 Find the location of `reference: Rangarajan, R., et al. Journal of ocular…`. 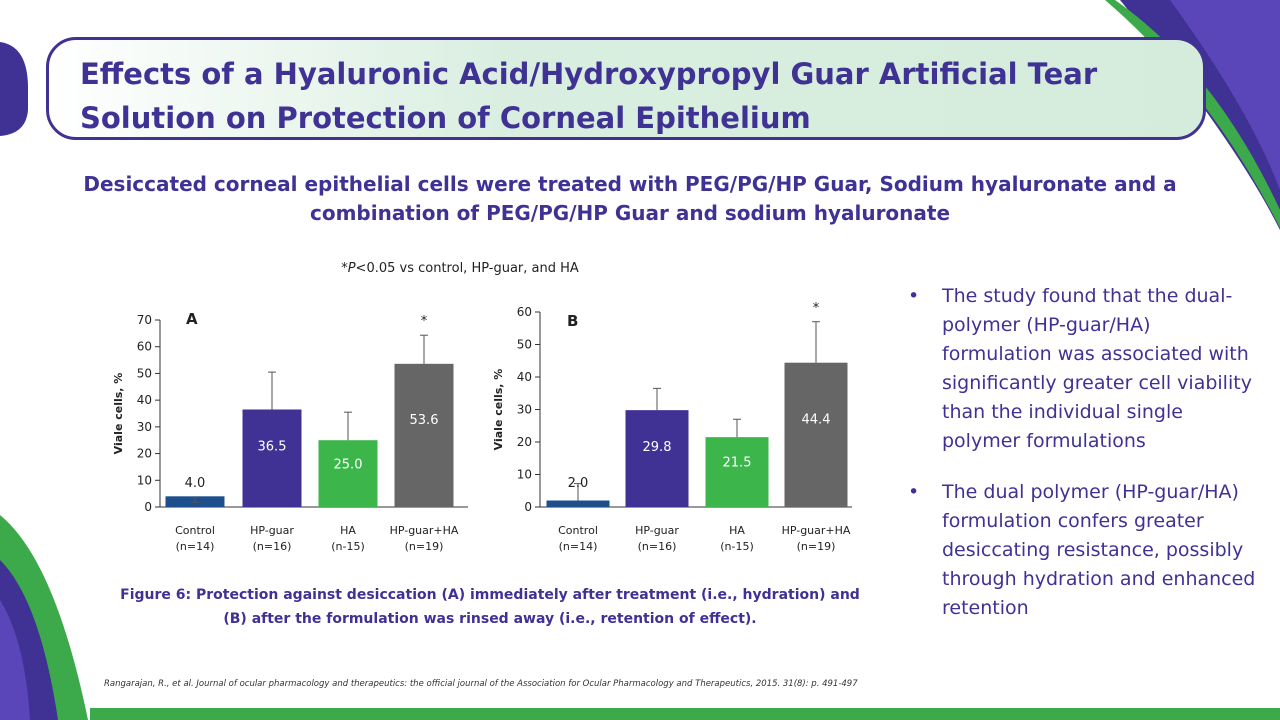

reference: Rangarajan, R., et al. Journal of ocular… is located at coordinates (481, 684).